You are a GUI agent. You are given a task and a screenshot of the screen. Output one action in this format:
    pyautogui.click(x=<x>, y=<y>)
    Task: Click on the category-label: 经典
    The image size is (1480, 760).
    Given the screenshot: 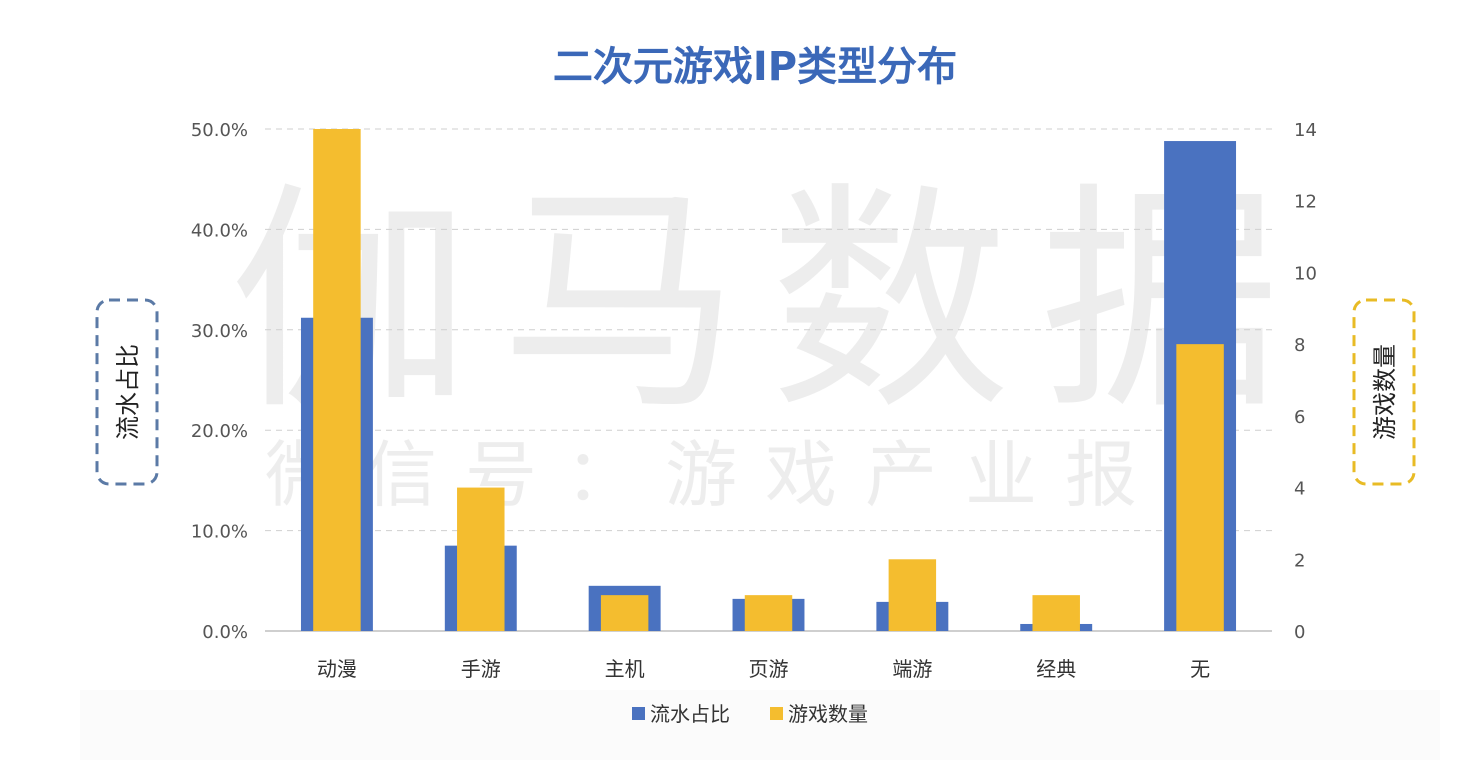 What is the action you would take?
    pyautogui.click(x=1056, y=669)
    